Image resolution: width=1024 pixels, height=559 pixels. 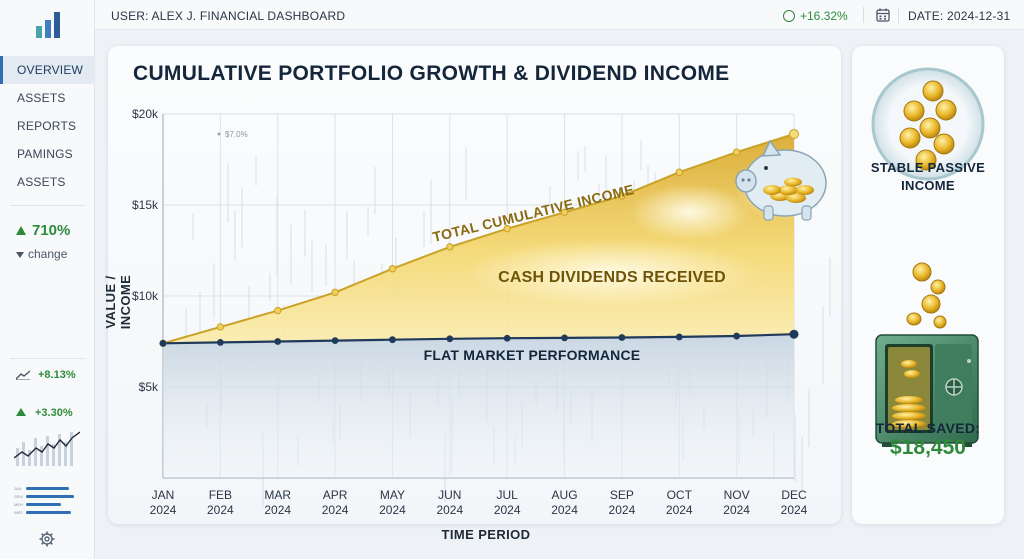 I want to click on mini-bar-label: SEM, so click(x=18, y=496).